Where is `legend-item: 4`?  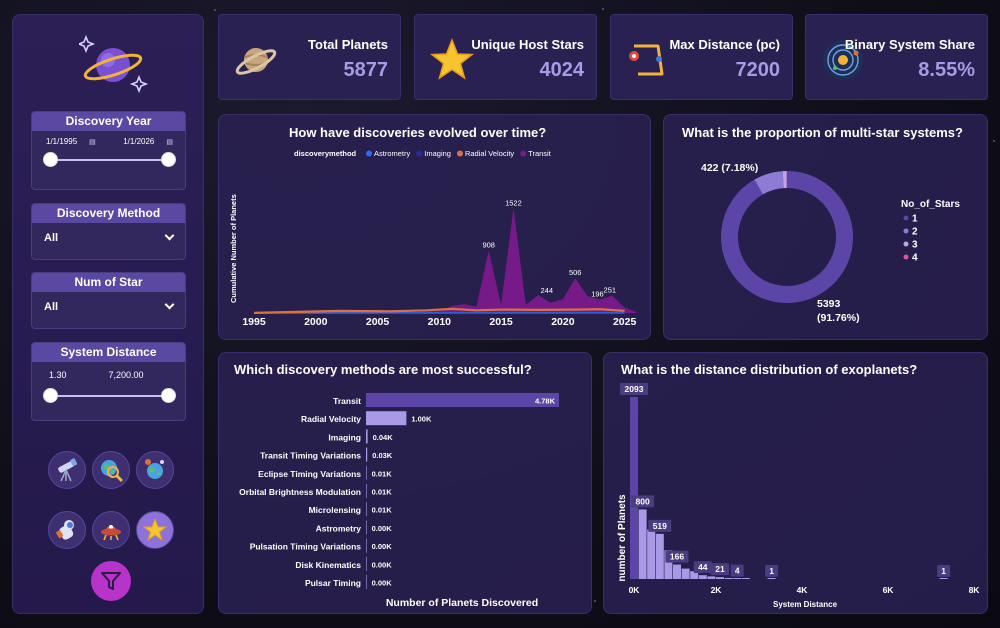 legend-item: 4 is located at coordinates (915, 258).